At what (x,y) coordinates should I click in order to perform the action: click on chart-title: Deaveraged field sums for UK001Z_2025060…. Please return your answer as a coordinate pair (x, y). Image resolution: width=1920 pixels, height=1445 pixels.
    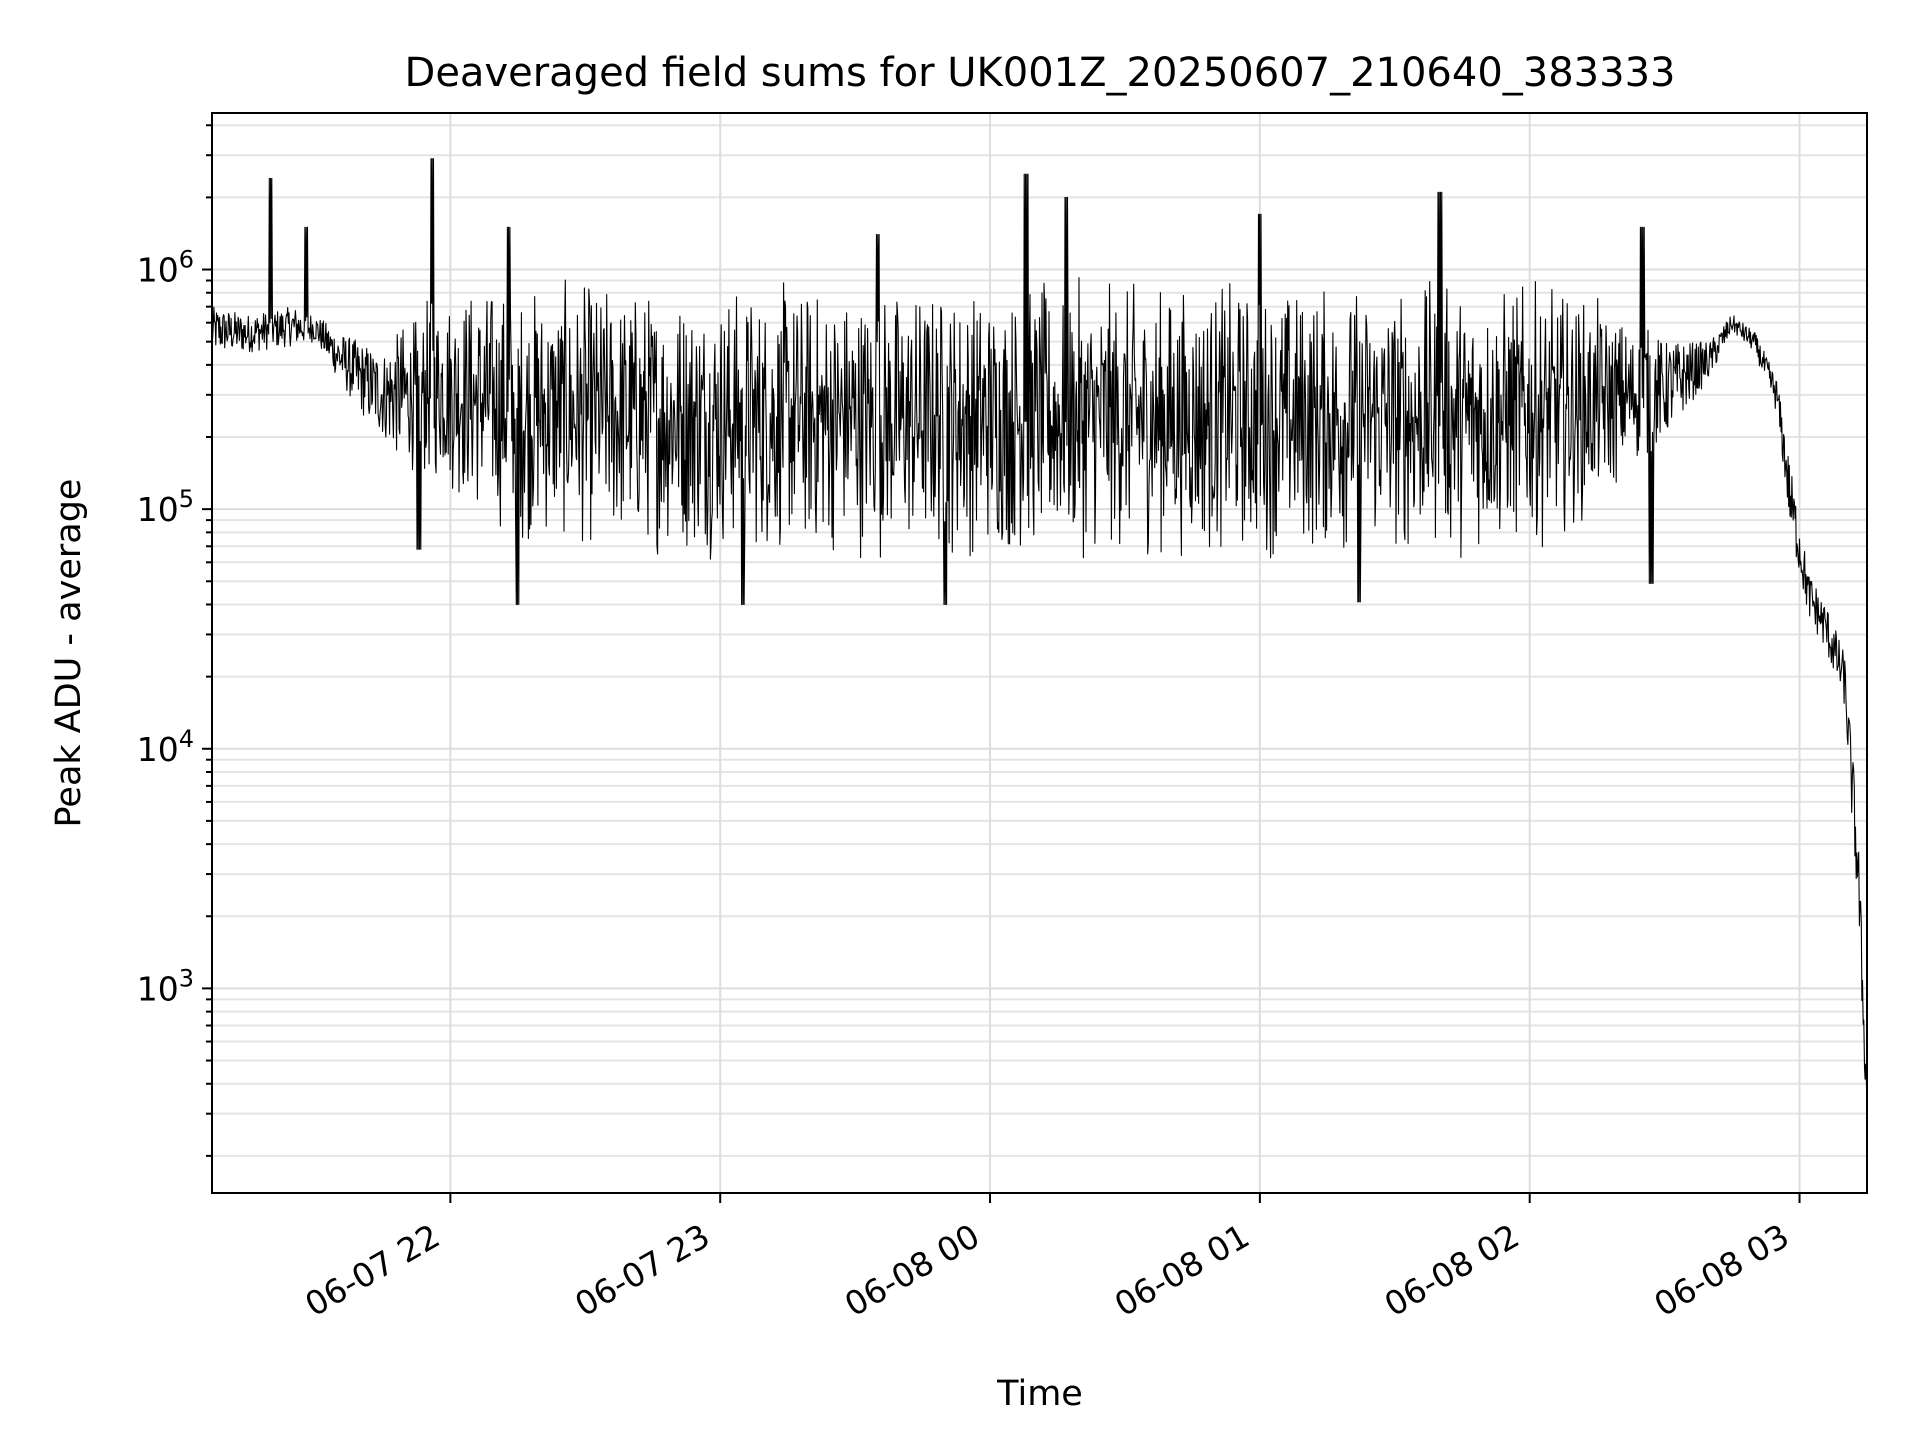
    Looking at the image, I should click on (1040, 73).